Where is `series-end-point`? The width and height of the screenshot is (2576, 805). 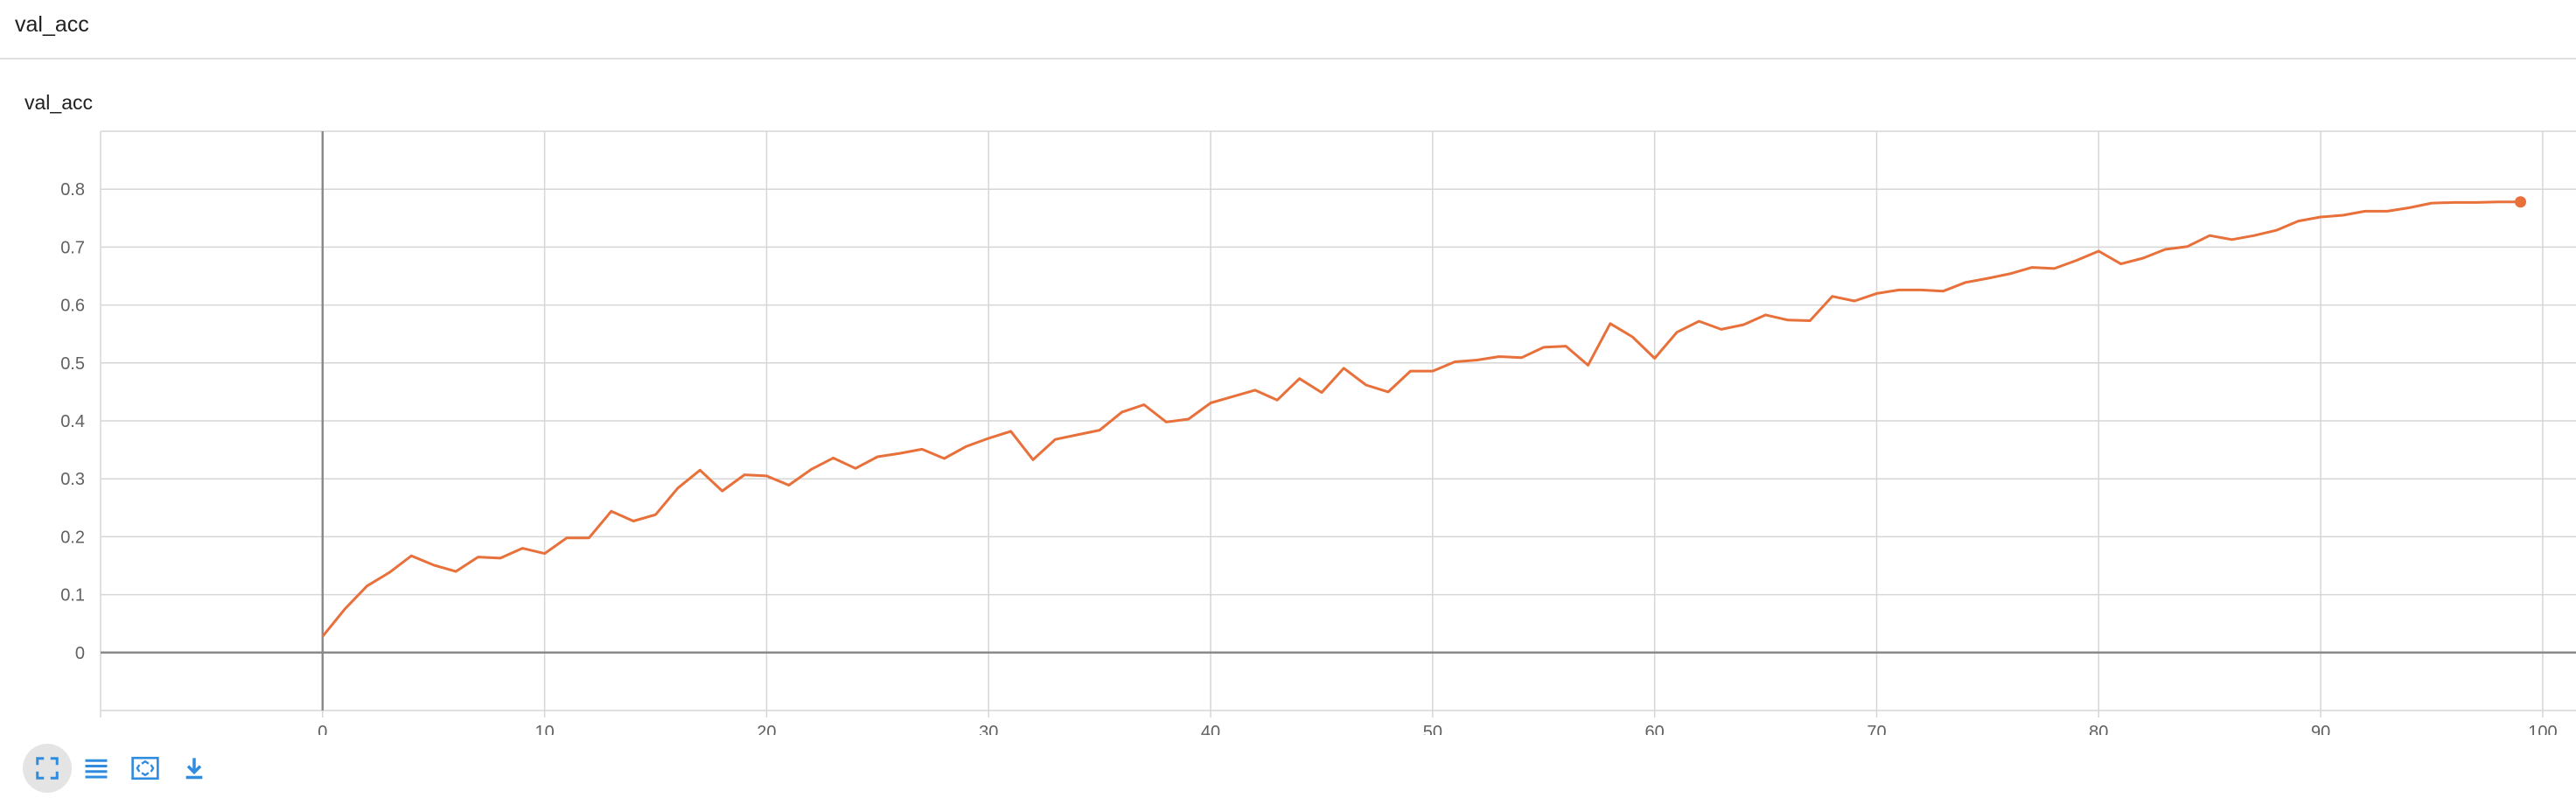 series-end-point is located at coordinates (2521, 202).